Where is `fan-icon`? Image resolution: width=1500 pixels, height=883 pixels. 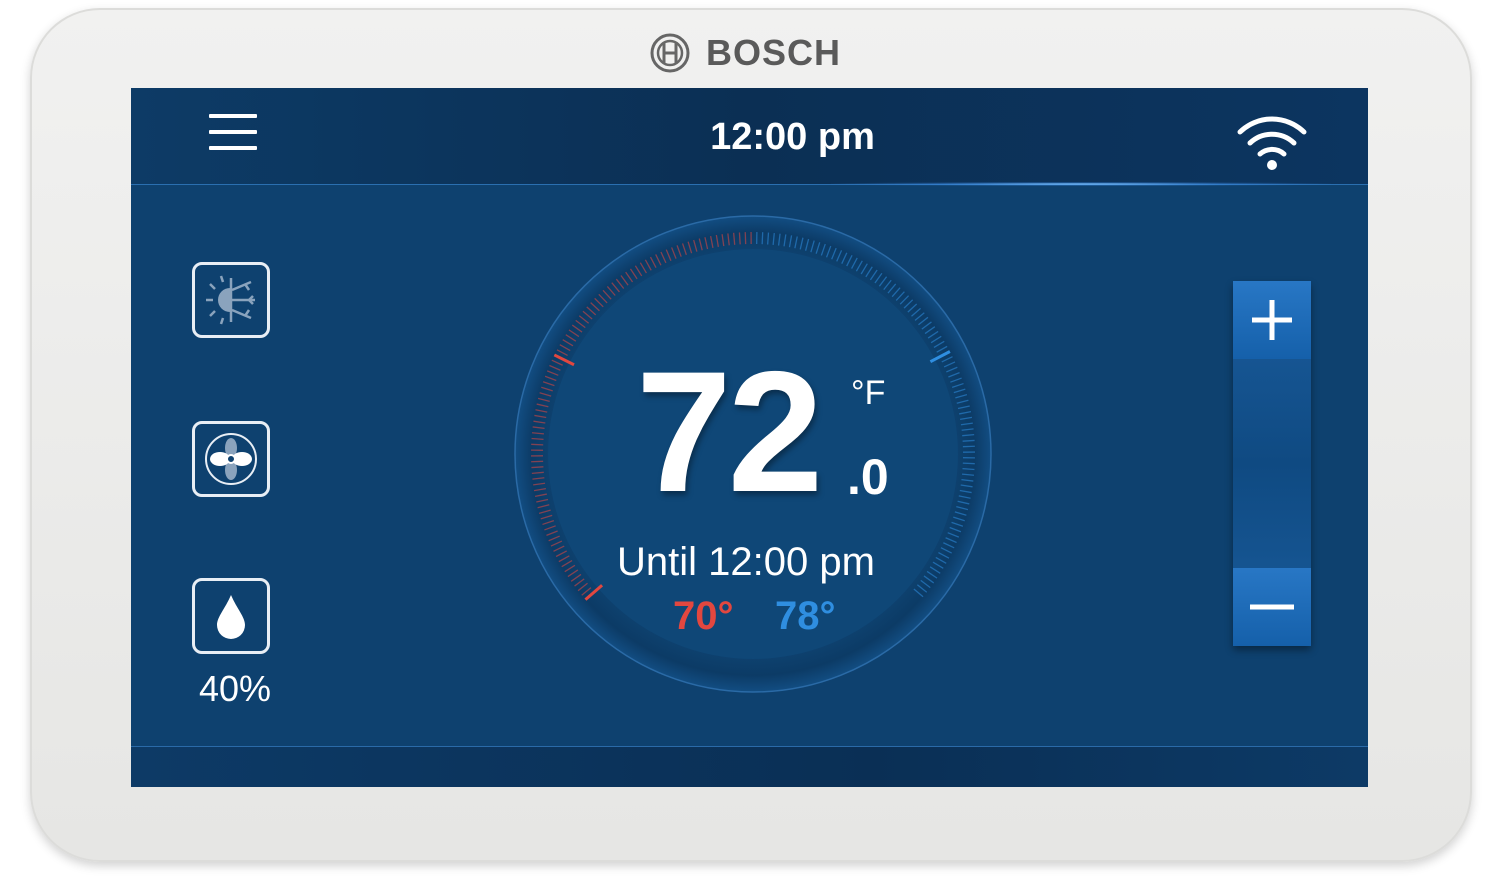
fan-icon is located at coordinates (231, 459).